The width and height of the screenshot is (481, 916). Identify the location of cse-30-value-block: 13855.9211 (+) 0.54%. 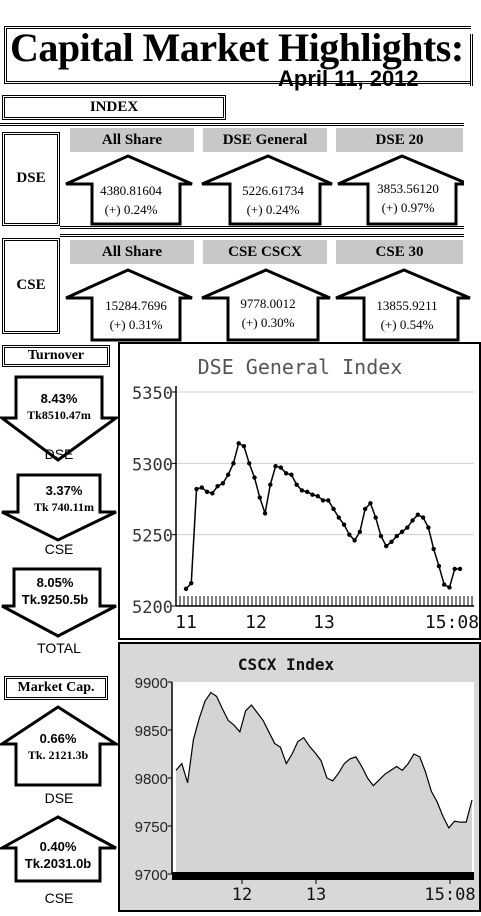
(407, 315).